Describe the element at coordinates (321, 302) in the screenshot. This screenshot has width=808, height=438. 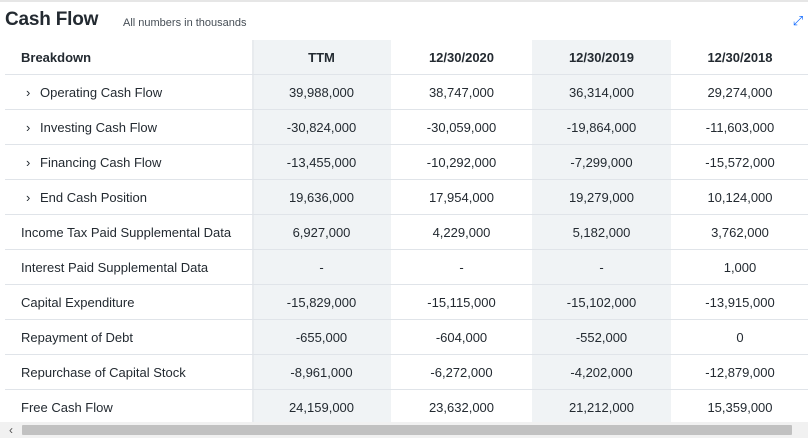
I see `cell-value: -15,829,000` at that location.